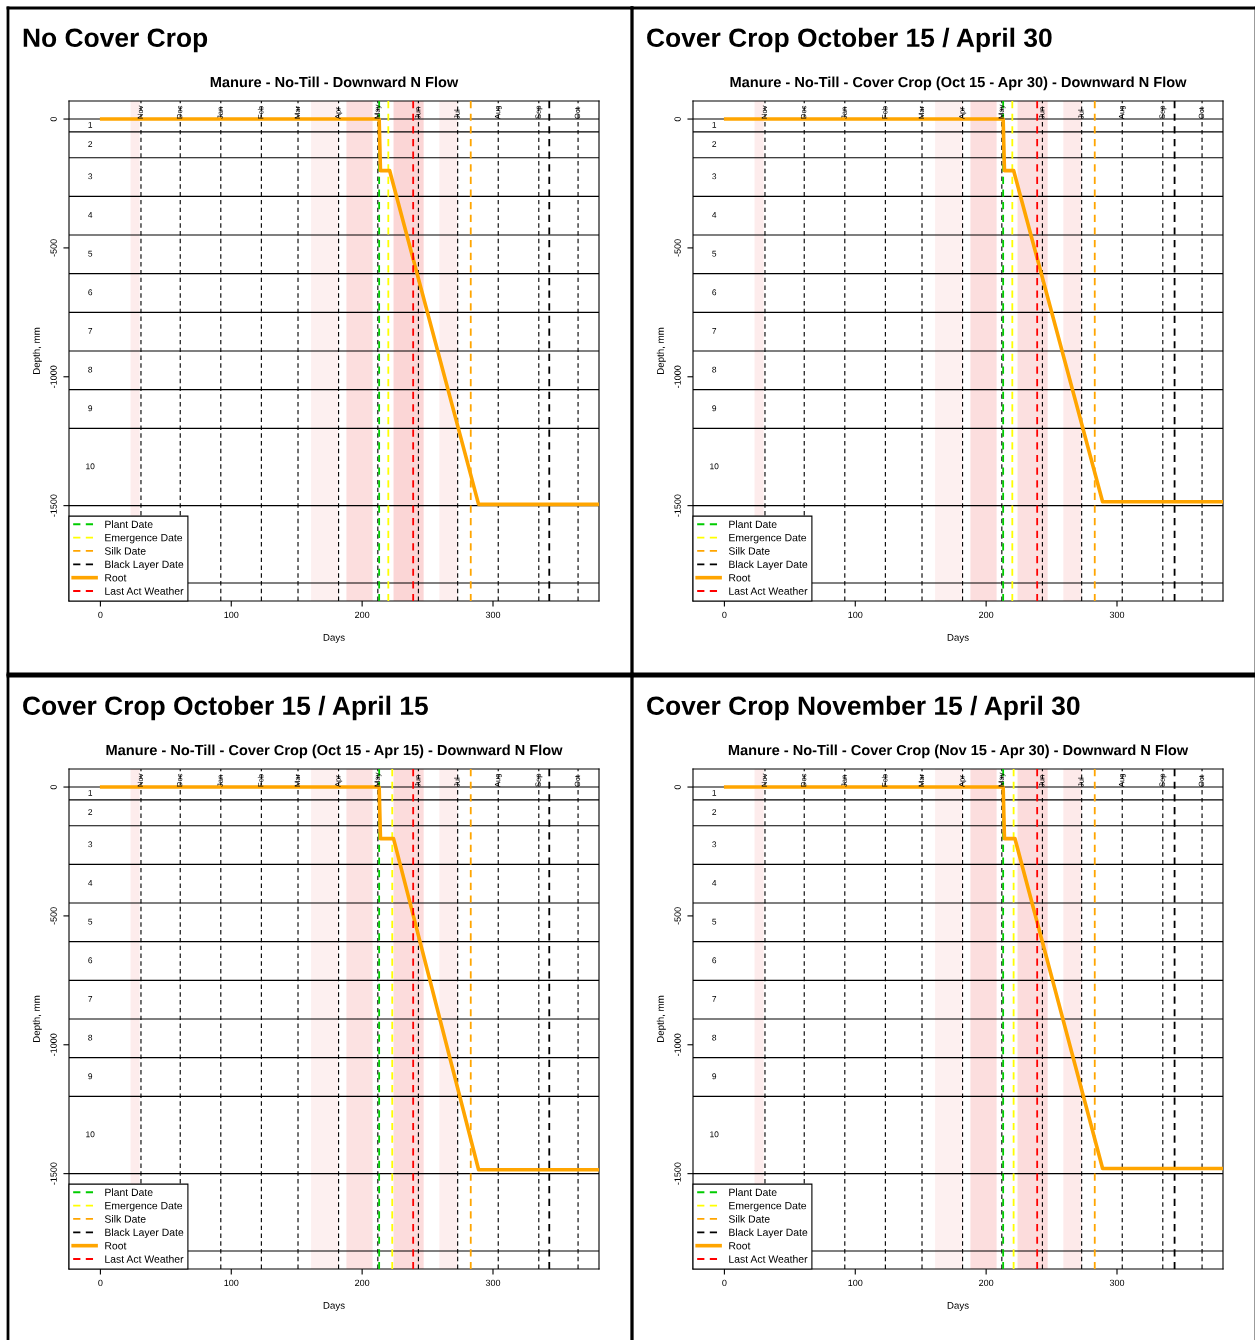 The height and width of the screenshot is (1340, 1255). I want to click on chart-title: Cover Crop November 15 / April 30, so click(863, 708).